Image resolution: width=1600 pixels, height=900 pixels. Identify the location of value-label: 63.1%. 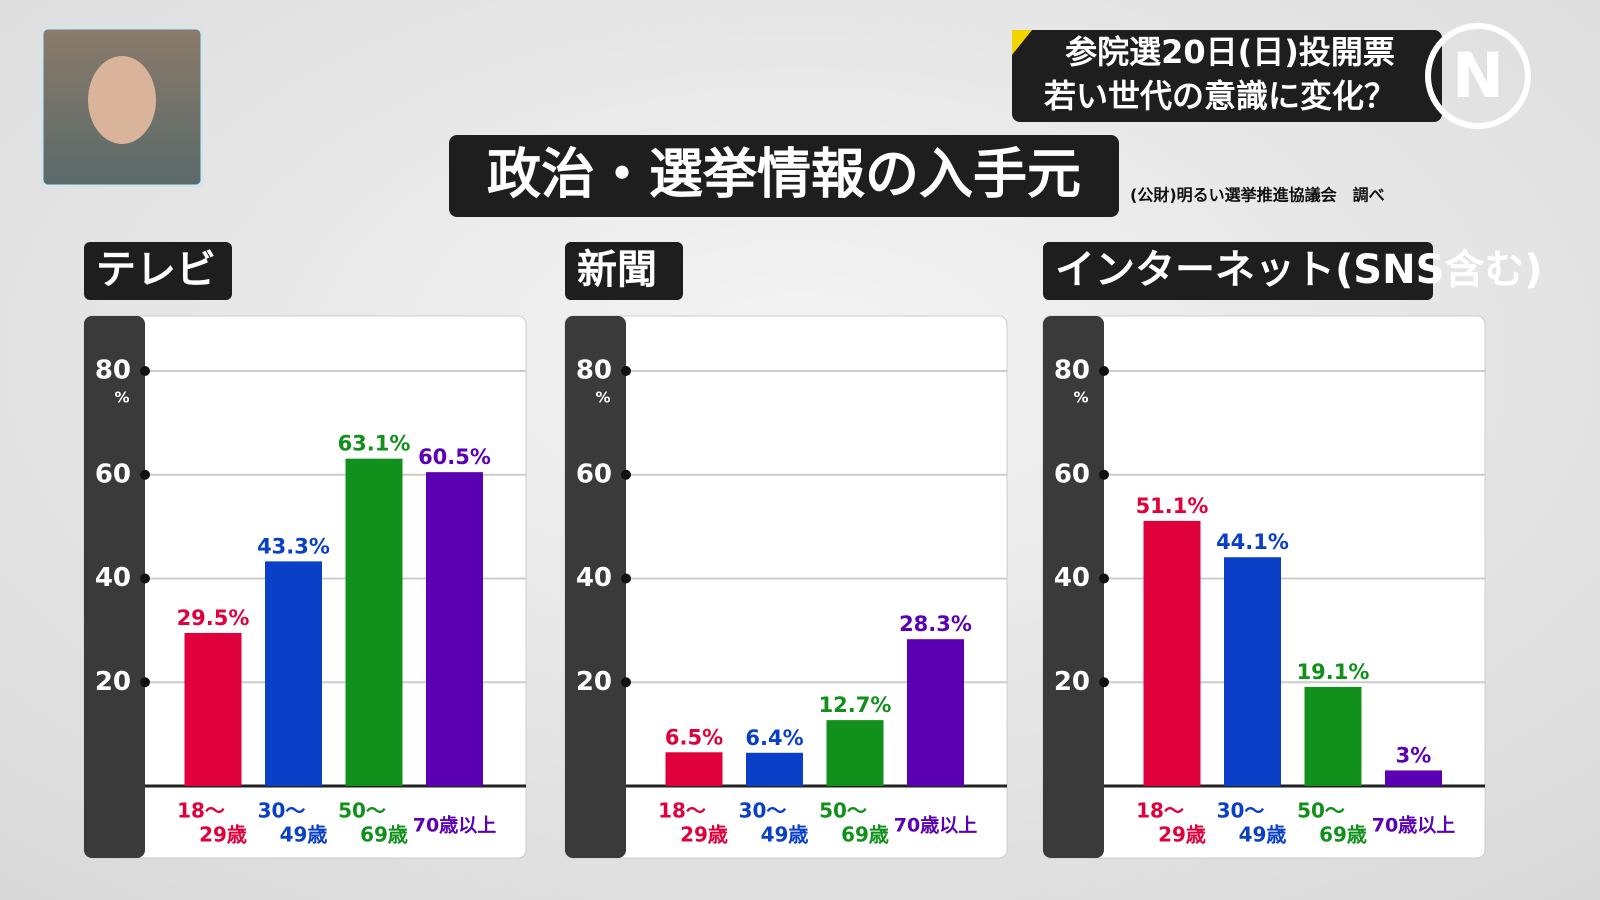
(374, 444).